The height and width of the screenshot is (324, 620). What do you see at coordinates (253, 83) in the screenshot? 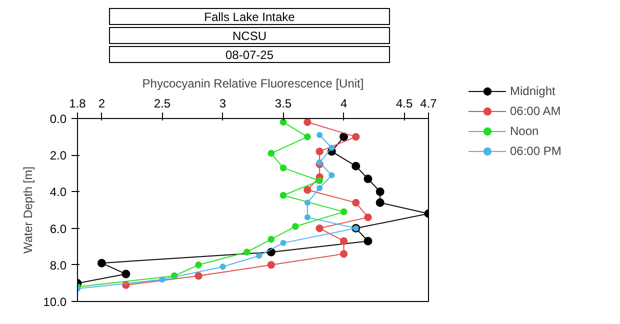
I see `x-axis-title: Phycocyanin Relative Fluorescence [Unit]` at bounding box center [253, 83].